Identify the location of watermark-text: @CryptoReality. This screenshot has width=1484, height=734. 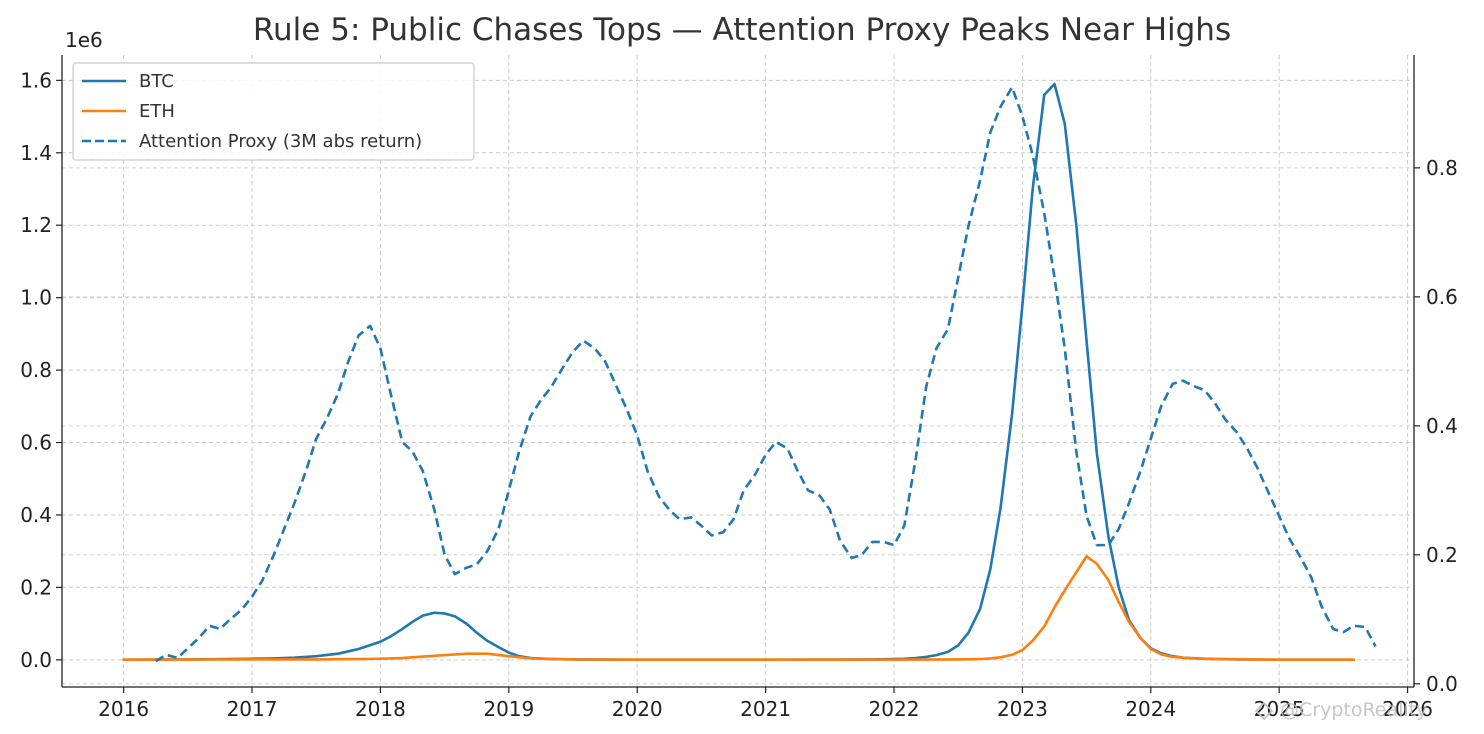
(1353, 710).